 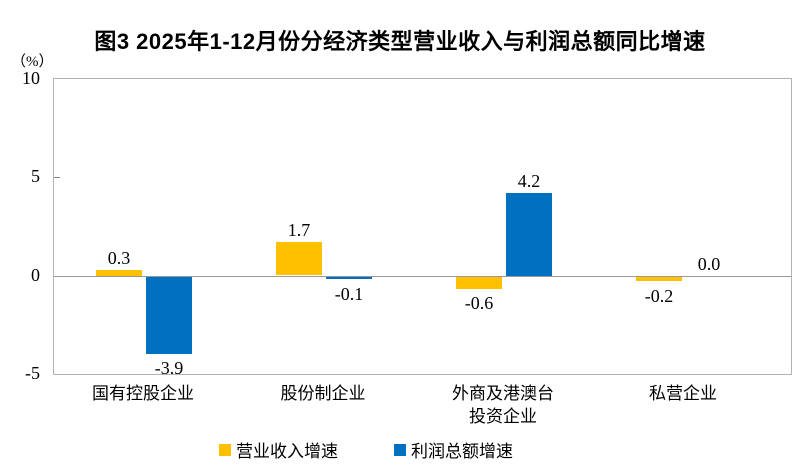 What do you see at coordinates (35, 176) in the screenshot?
I see `y-tick-label-5: 5` at bounding box center [35, 176].